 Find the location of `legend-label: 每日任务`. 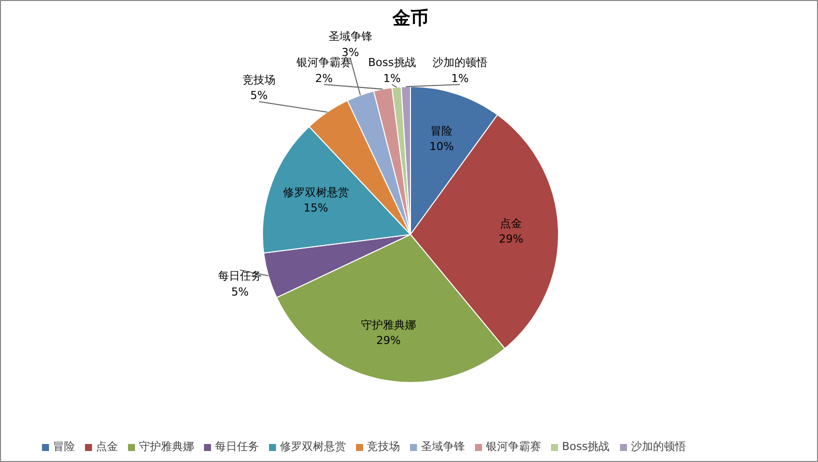

legend-label: 每日任务 is located at coordinates (237, 446).